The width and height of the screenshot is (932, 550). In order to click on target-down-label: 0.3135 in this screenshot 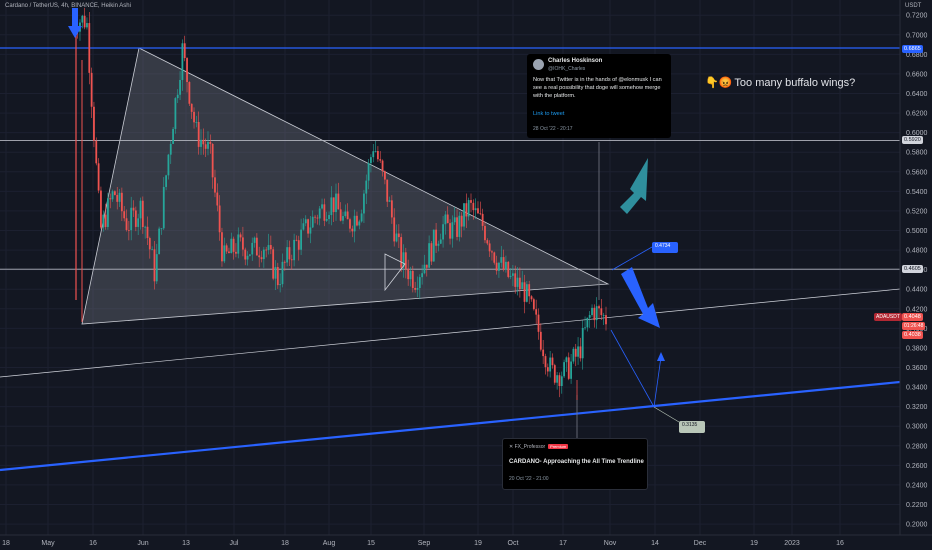, I will do `click(692, 427)`.